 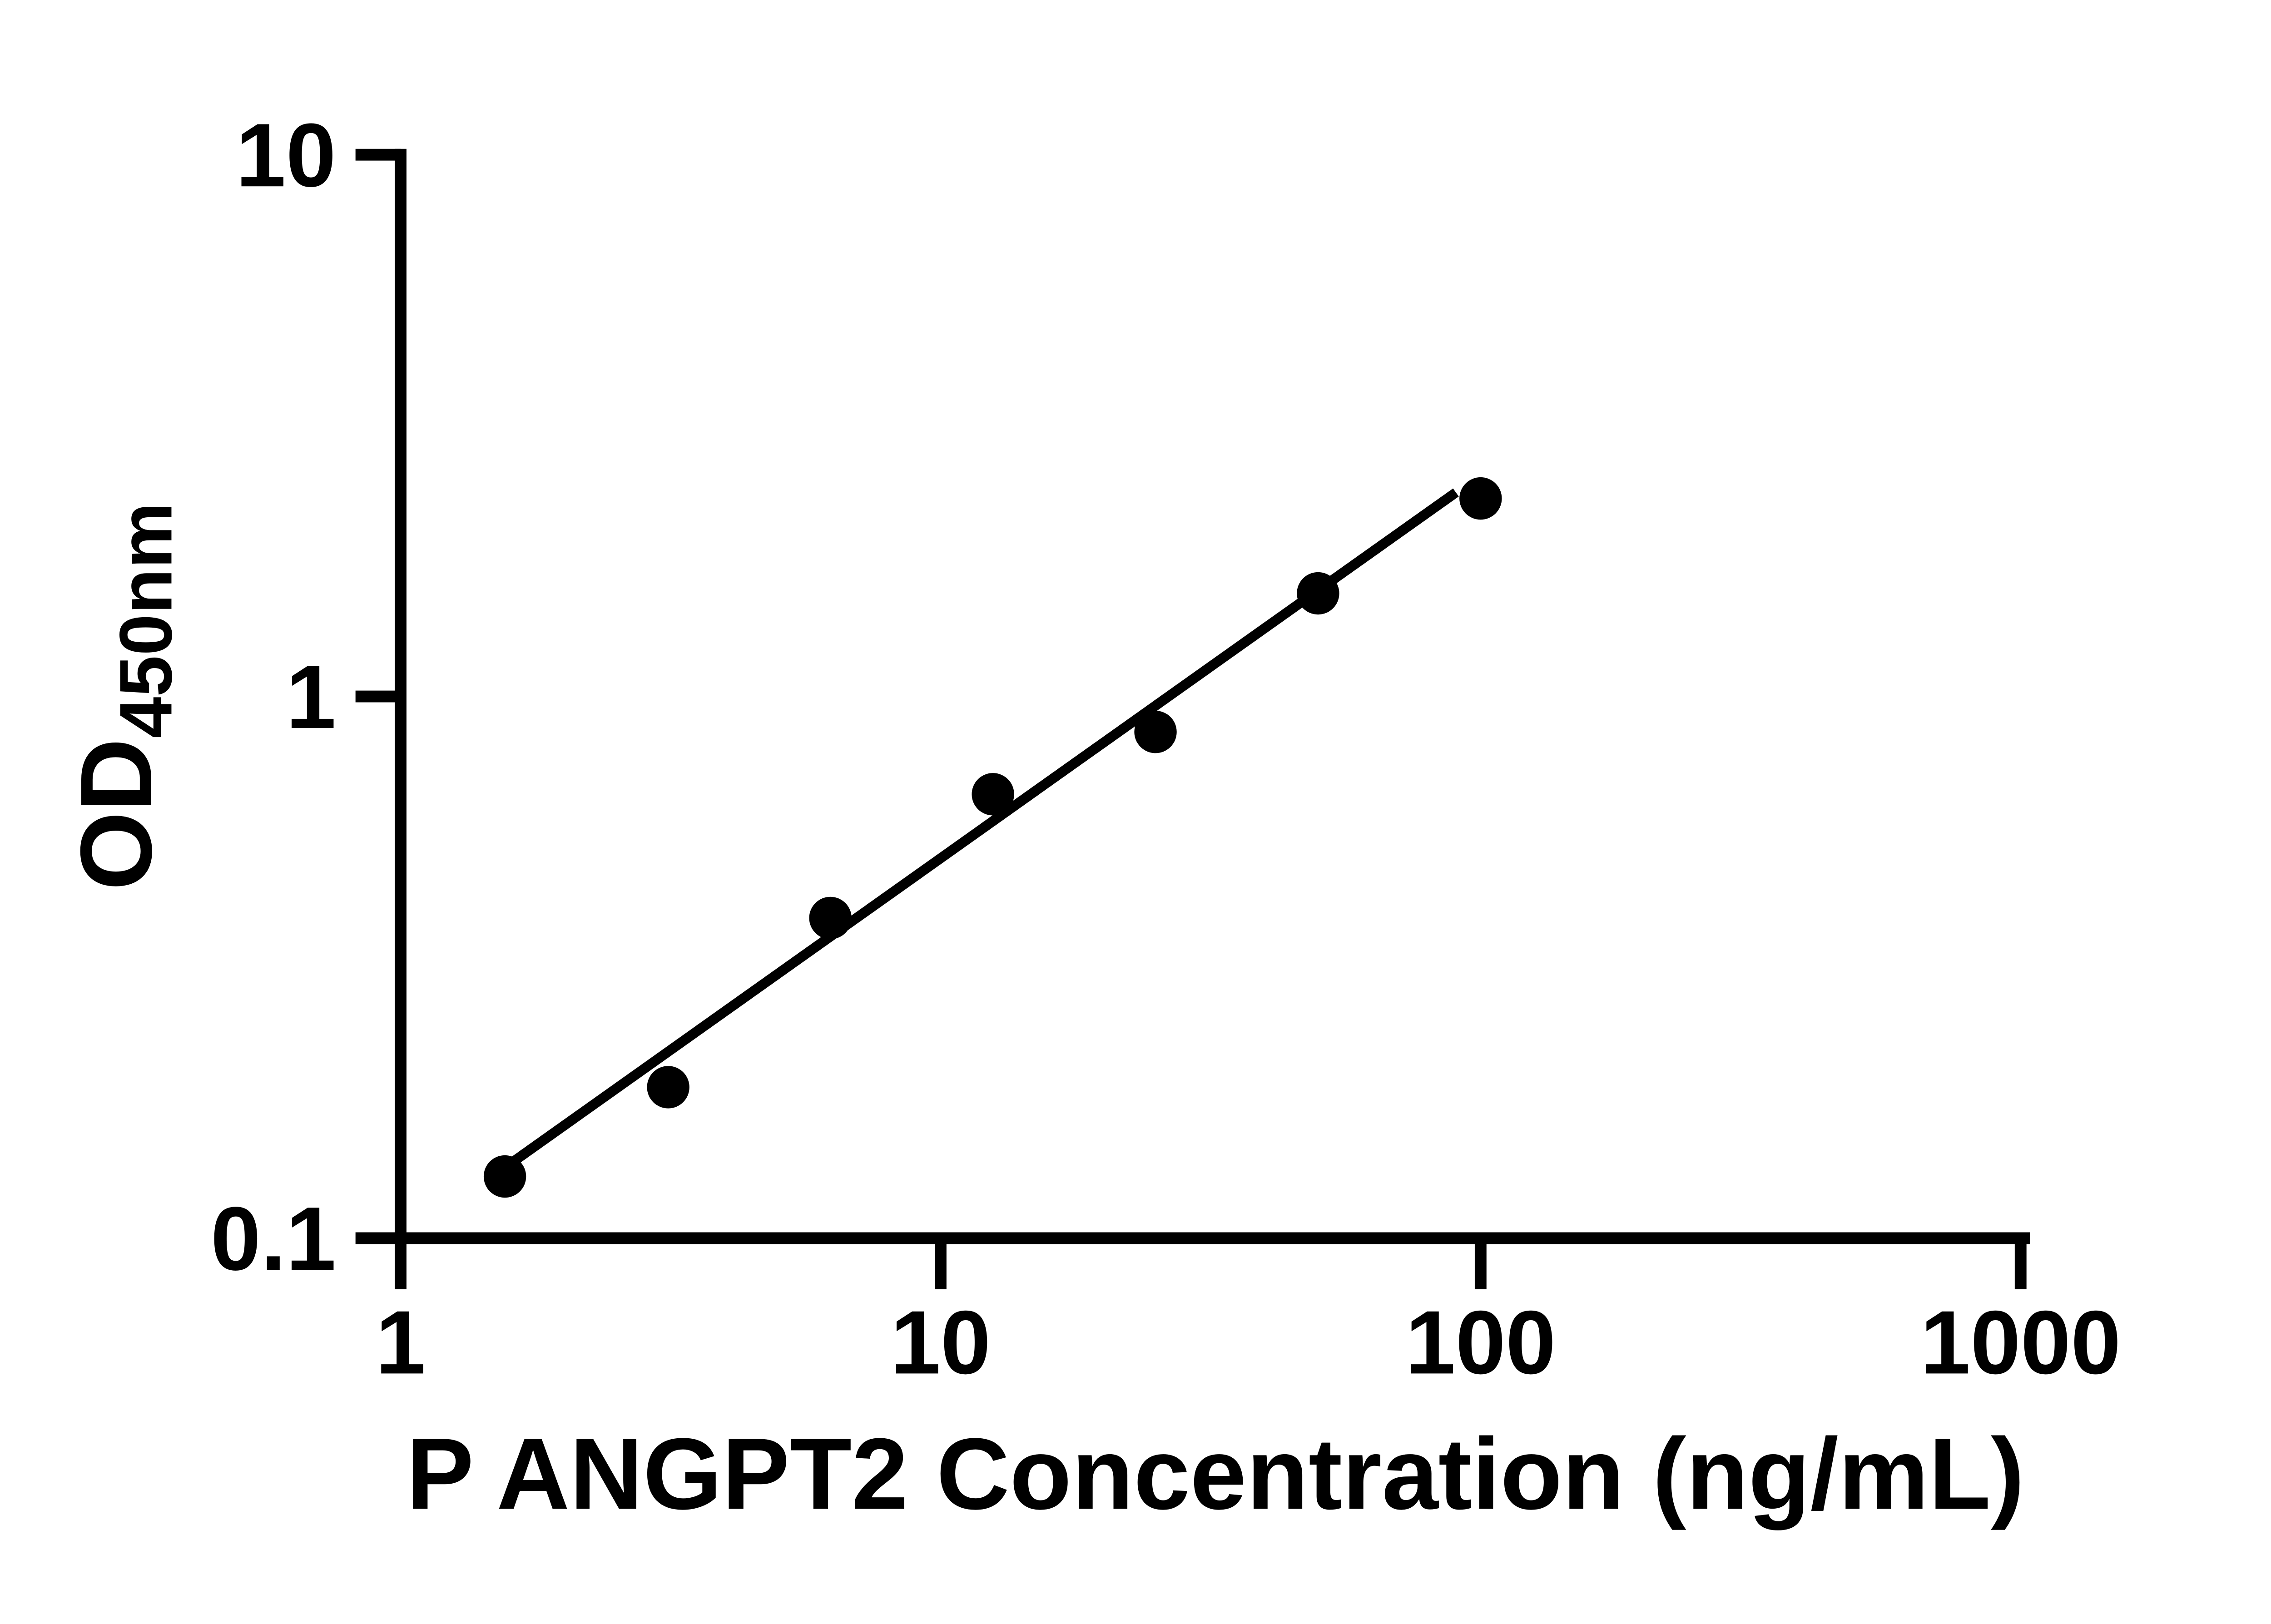 I want to click on x-tick-label: 1, so click(x=401, y=1342).